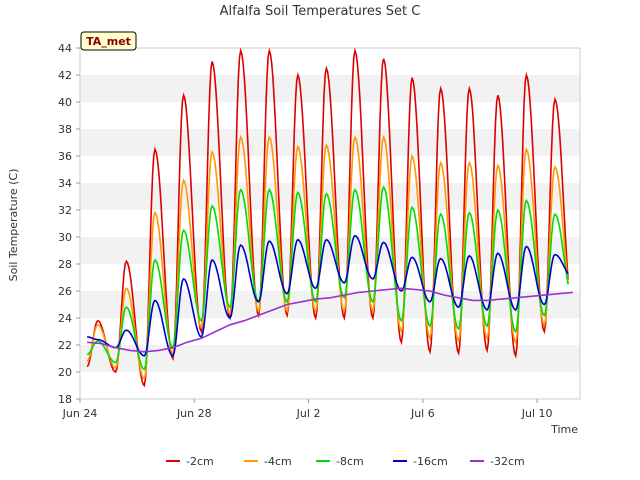 The image size is (640, 480). Describe the element at coordinates (430, 461) in the screenshot. I see `legend-label: -16cm` at that location.